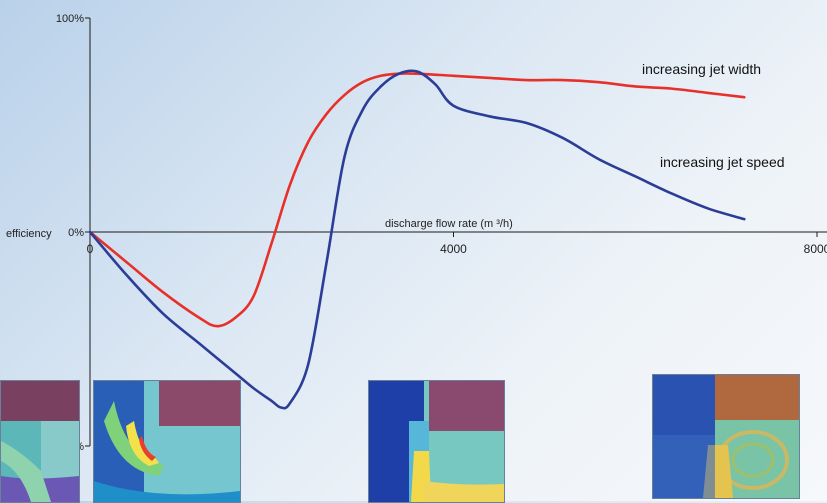  I want to click on series-label: increasing jet width, so click(701, 69).